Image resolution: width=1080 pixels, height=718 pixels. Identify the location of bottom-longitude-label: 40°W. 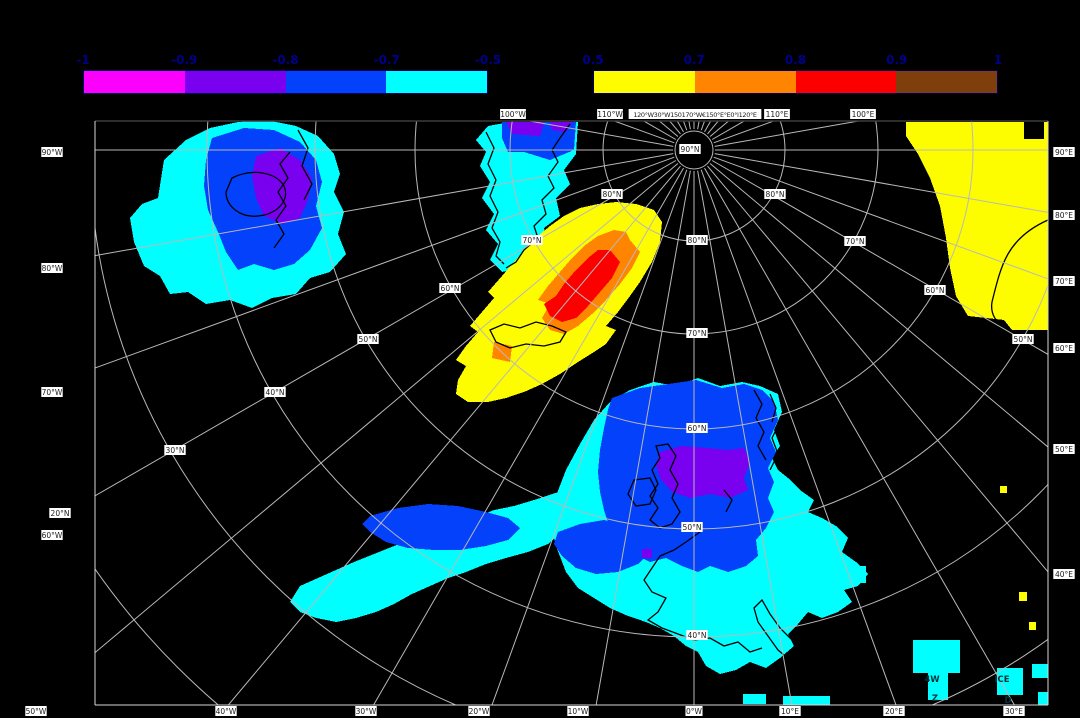
(226, 711).